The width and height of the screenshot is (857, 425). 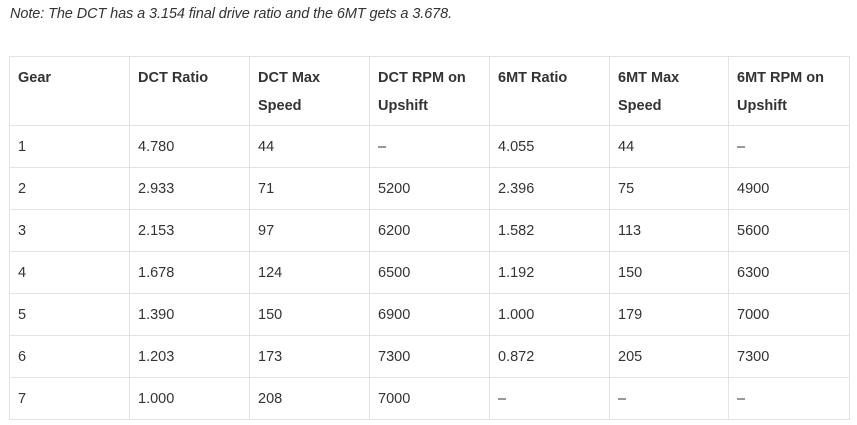 What do you see at coordinates (69, 230) in the screenshot?
I see `cell-gear: 3` at bounding box center [69, 230].